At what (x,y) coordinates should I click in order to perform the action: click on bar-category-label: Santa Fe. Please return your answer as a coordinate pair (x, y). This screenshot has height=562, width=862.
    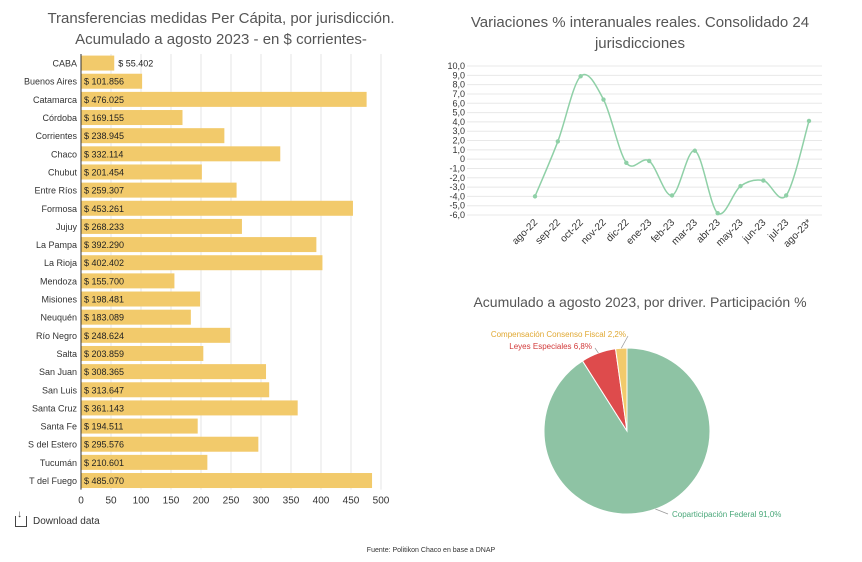
    Looking at the image, I should click on (58, 427).